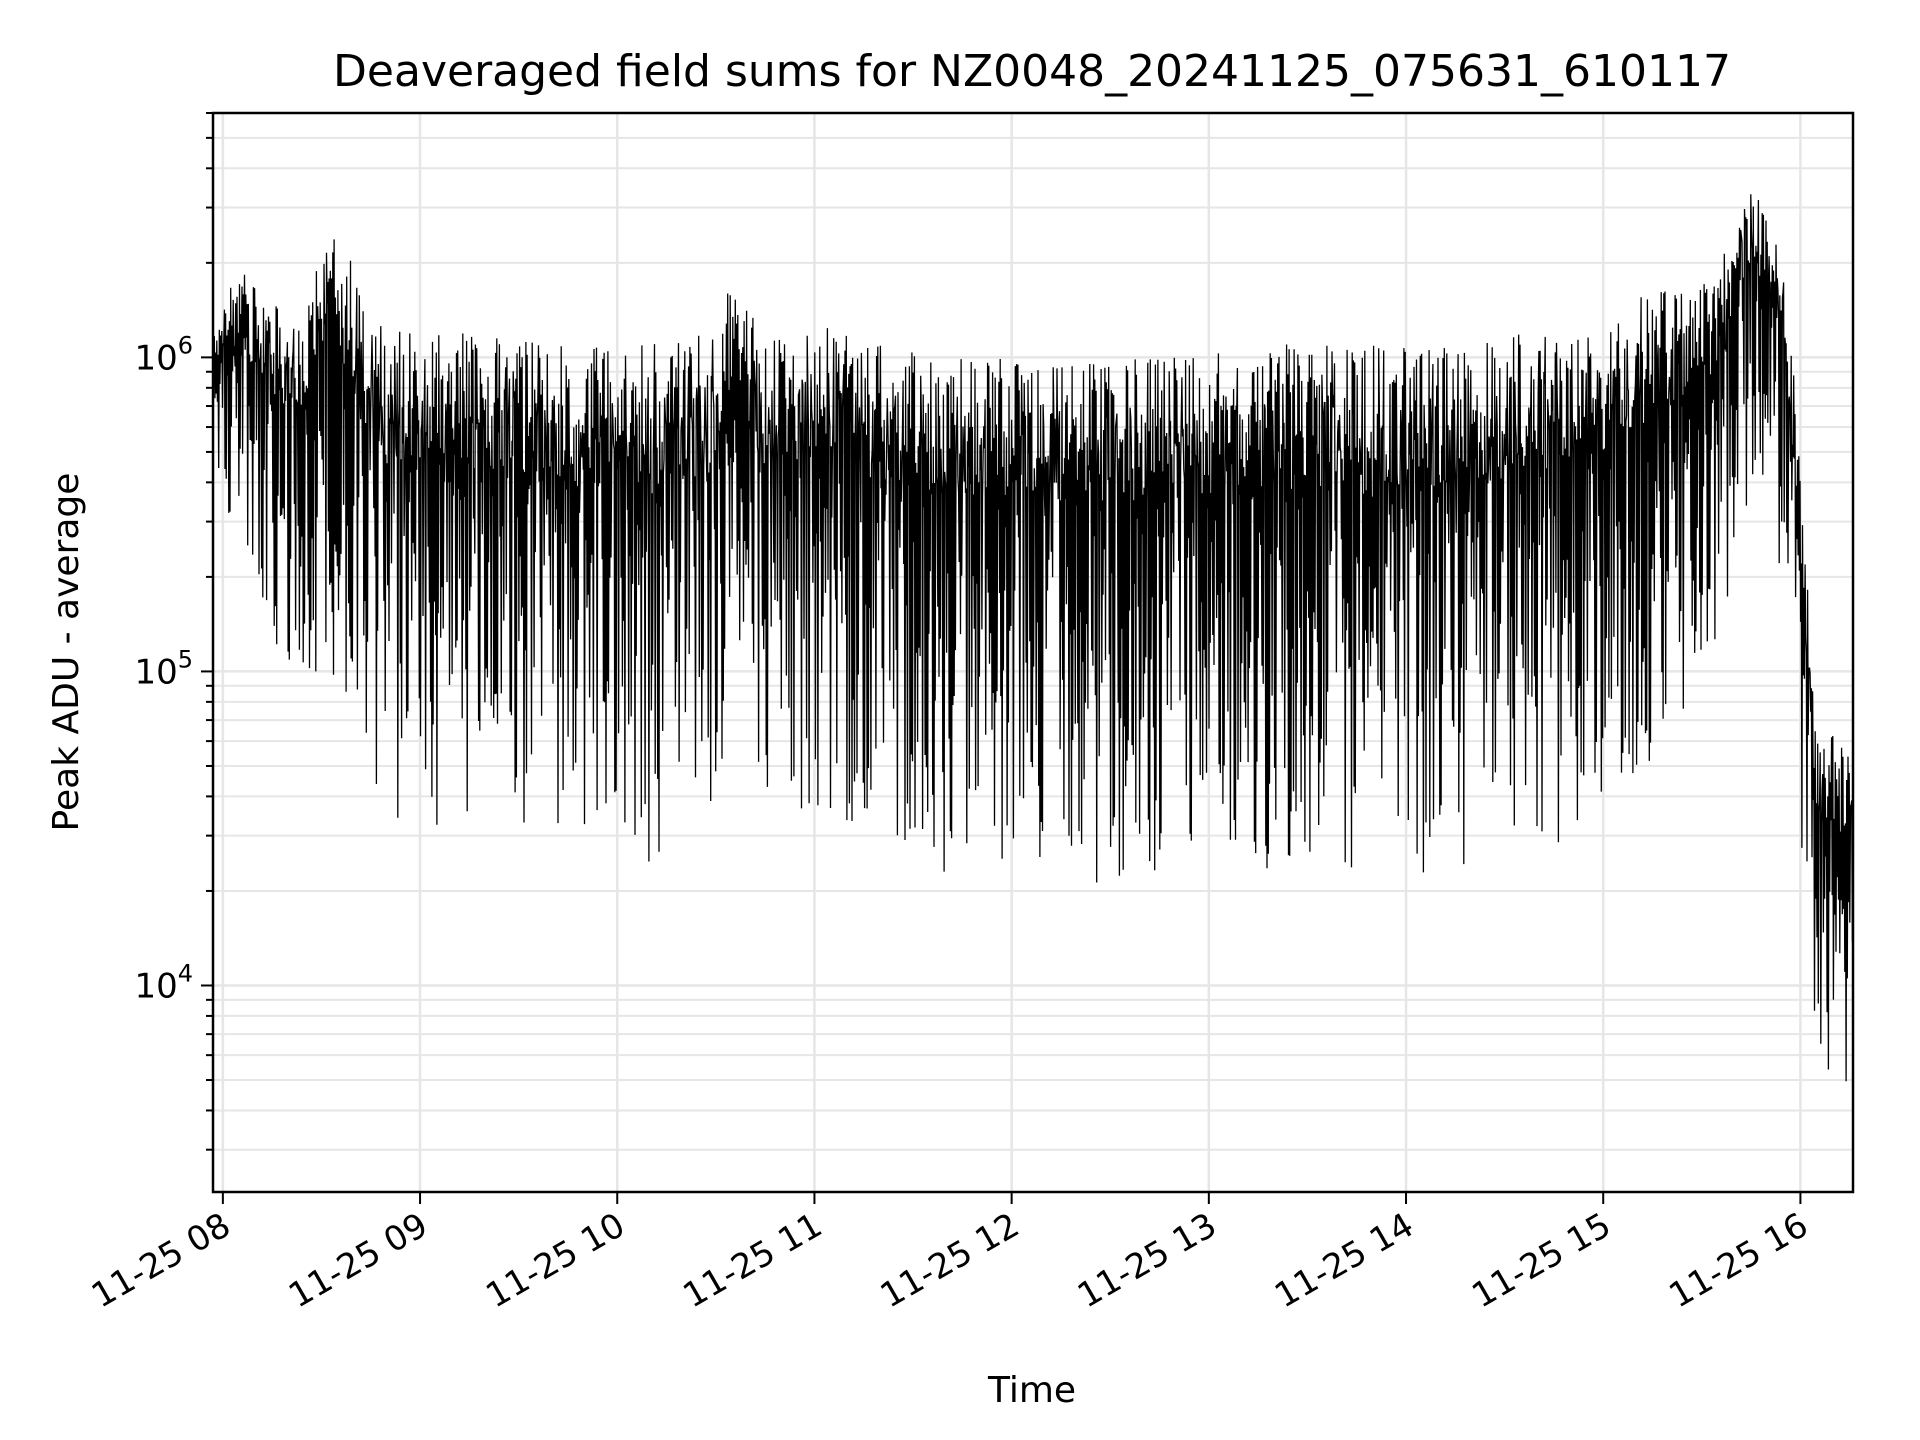 This screenshot has width=1920, height=1440. Describe the element at coordinates (1344, 1260) in the screenshot. I see `x-tick-label: 11-25 14` at that location.